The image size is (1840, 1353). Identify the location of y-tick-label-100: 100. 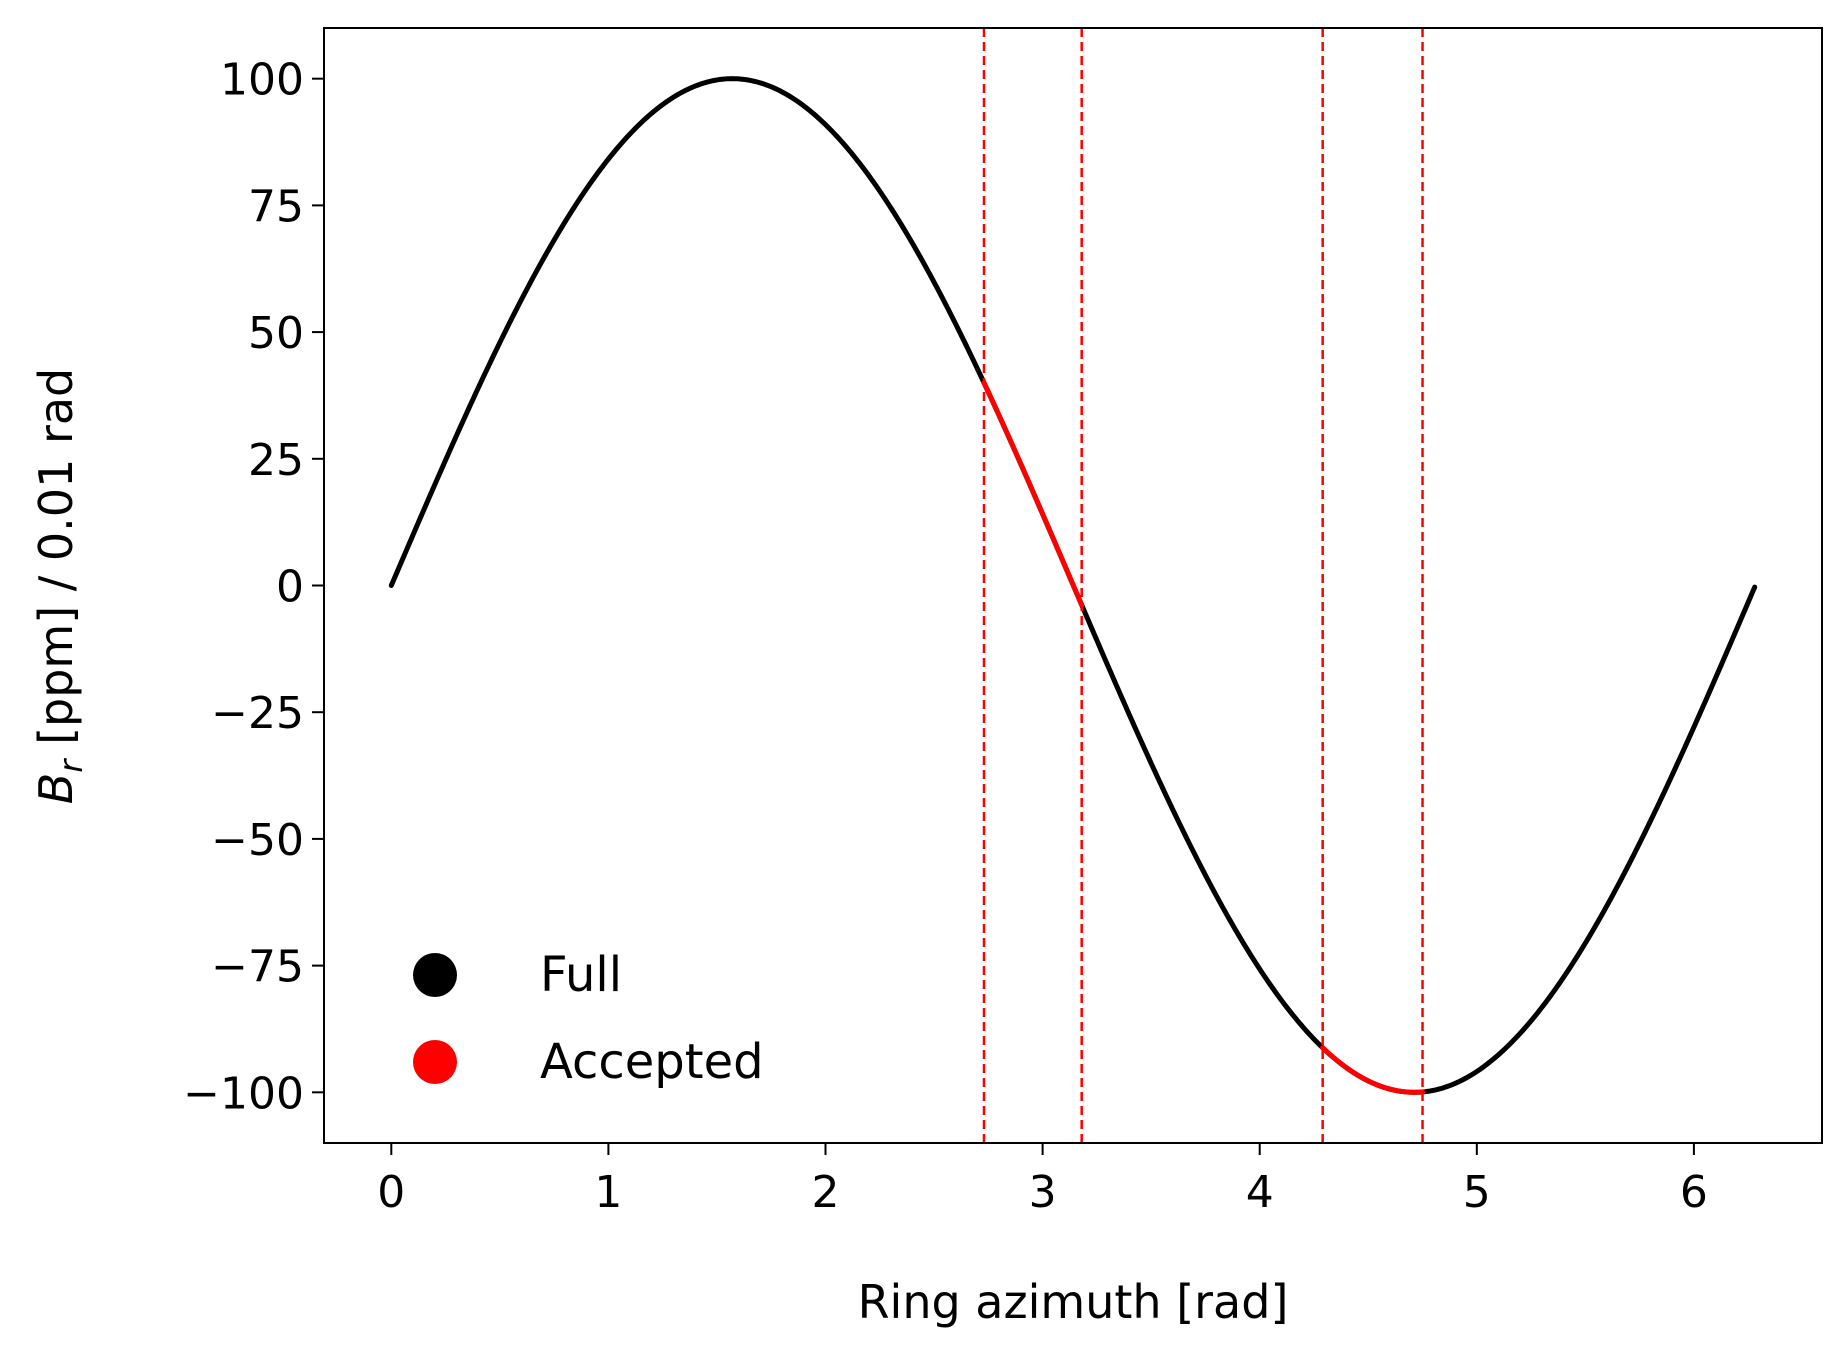
(262, 80).